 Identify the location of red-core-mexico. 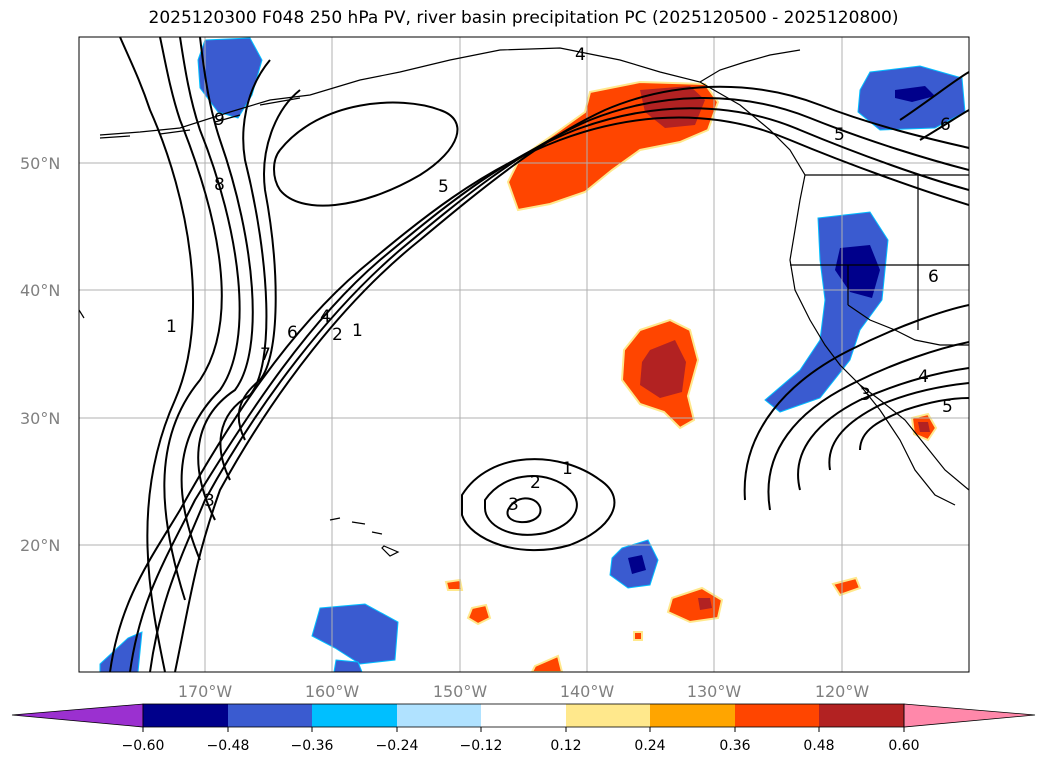
(924, 427).